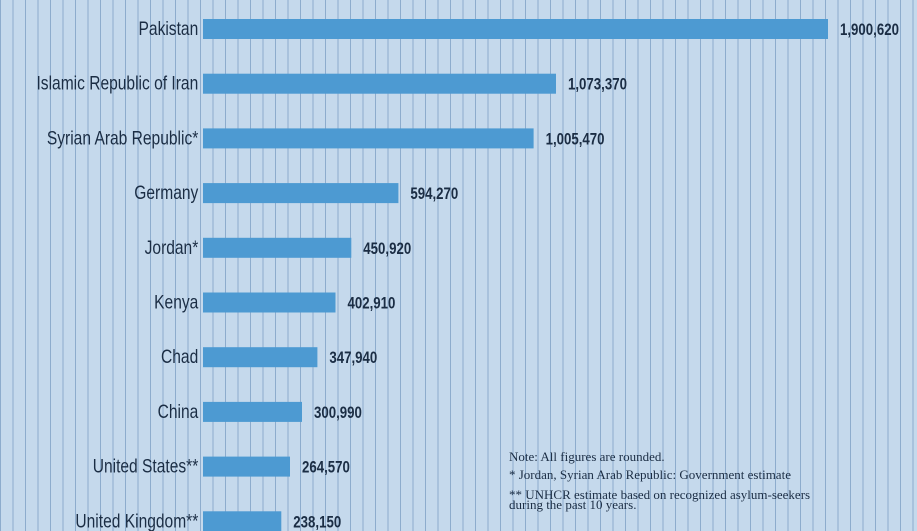 The width and height of the screenshot is (917, 531). I want to click on value-label-5: 402,910, so click(372, 303).